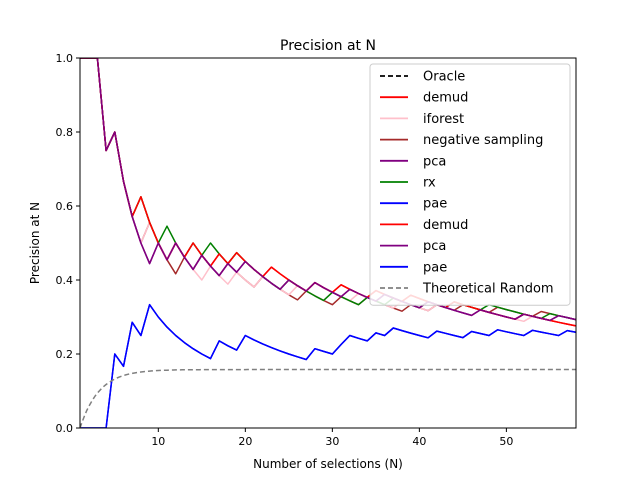 Image resolution: width=640 pixels, height=480 pixels. What do you see at coordinates (35, 243) in the screenshot?
I see `y-axis-label: Precision at N` at bounding box center [35, 243].